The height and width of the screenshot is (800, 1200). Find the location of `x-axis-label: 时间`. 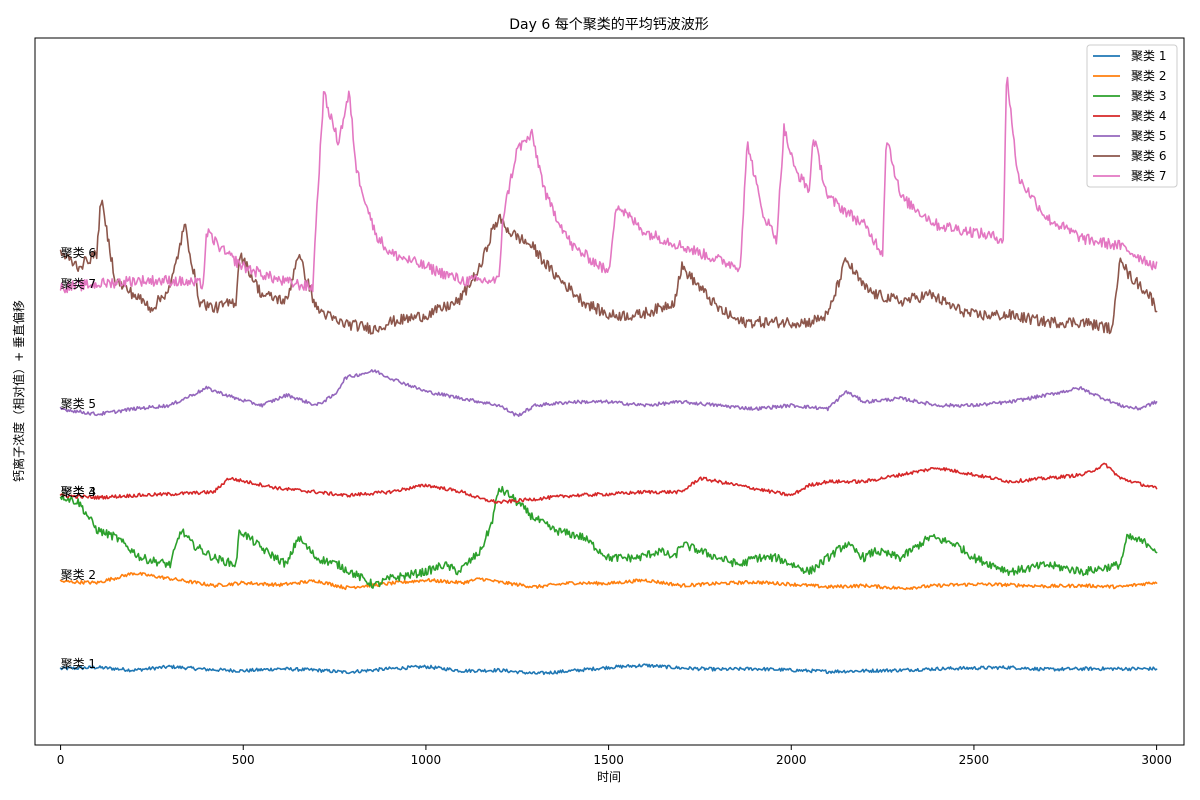

x-axis-label: 时间 is located at coordinates (609, 777).